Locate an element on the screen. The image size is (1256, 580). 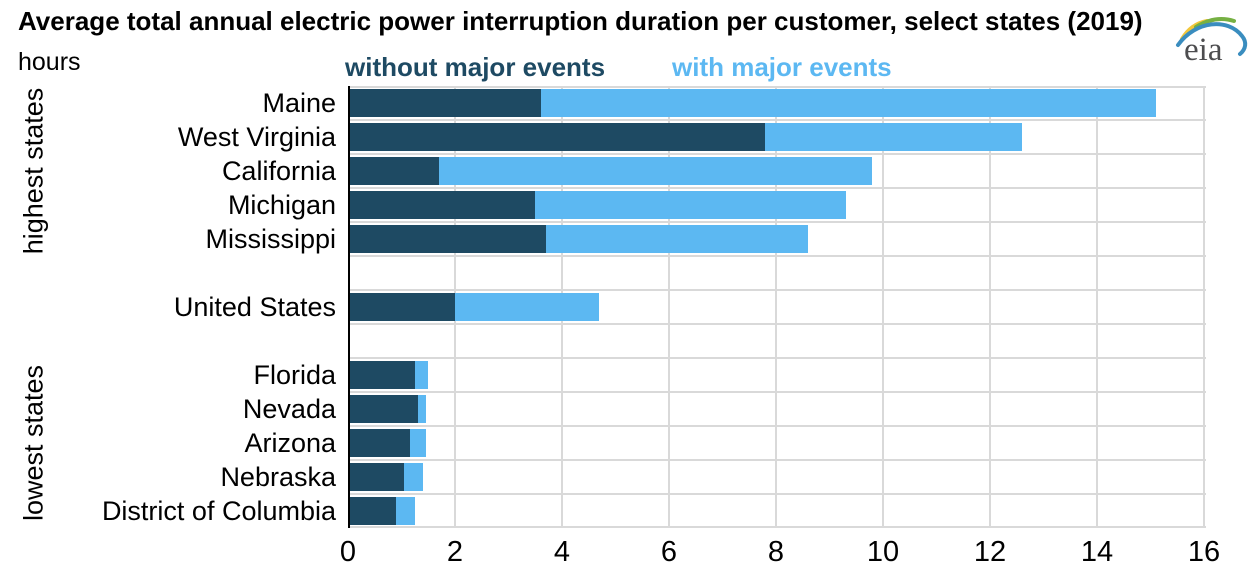
legend-item-with-major-events: with major events is located at coordinates (782, 67).